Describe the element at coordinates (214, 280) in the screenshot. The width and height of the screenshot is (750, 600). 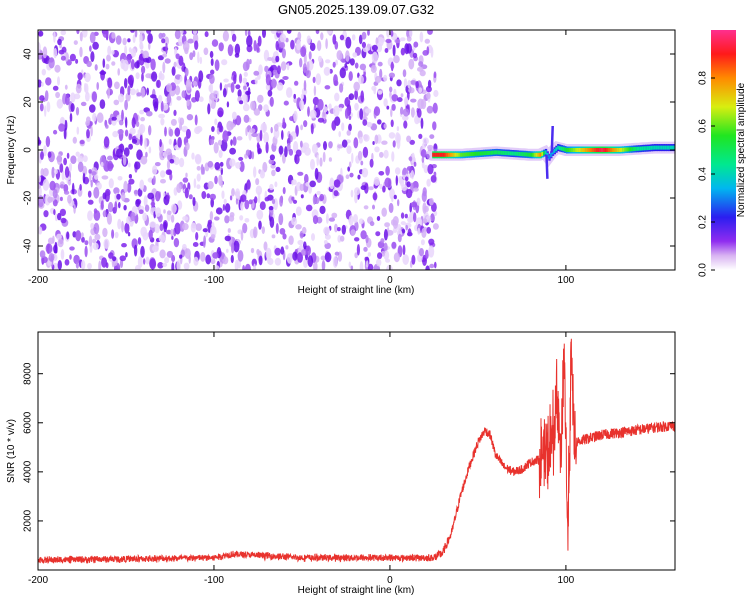
I see `x-tick-label: -100` at that location.